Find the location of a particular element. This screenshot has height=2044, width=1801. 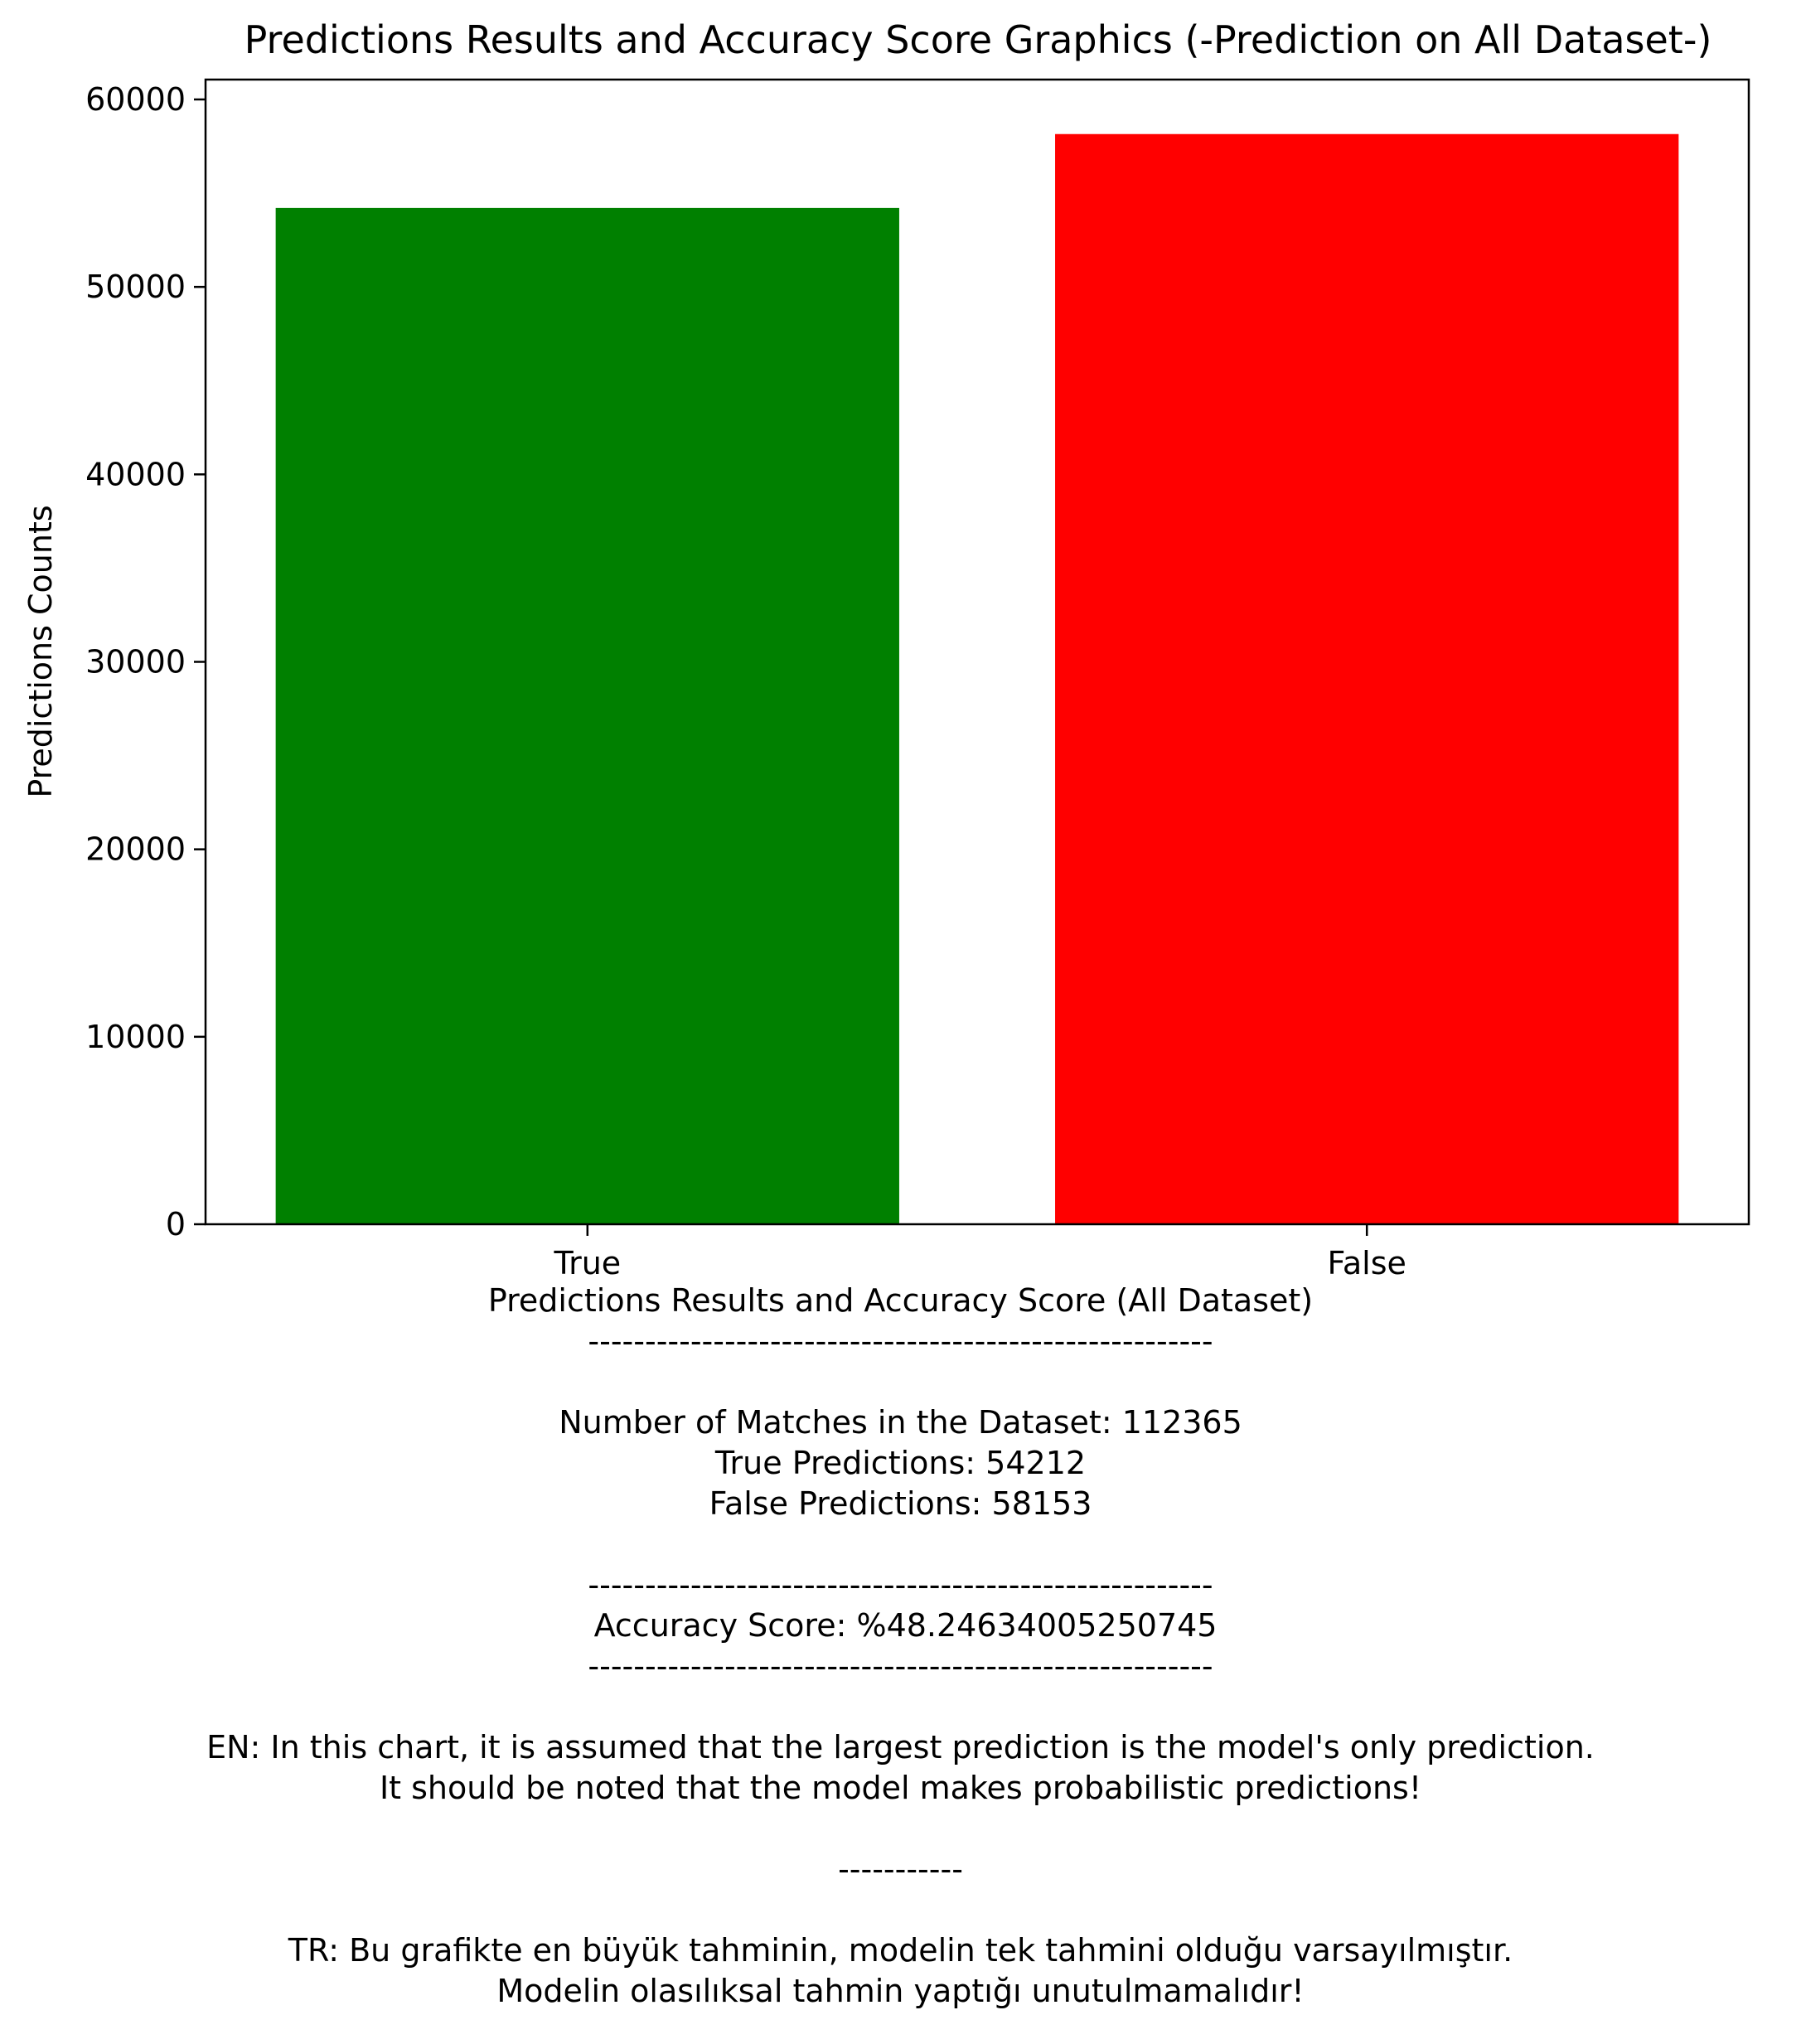

x-tick-label: False is located at coordinates (1367, 1263).